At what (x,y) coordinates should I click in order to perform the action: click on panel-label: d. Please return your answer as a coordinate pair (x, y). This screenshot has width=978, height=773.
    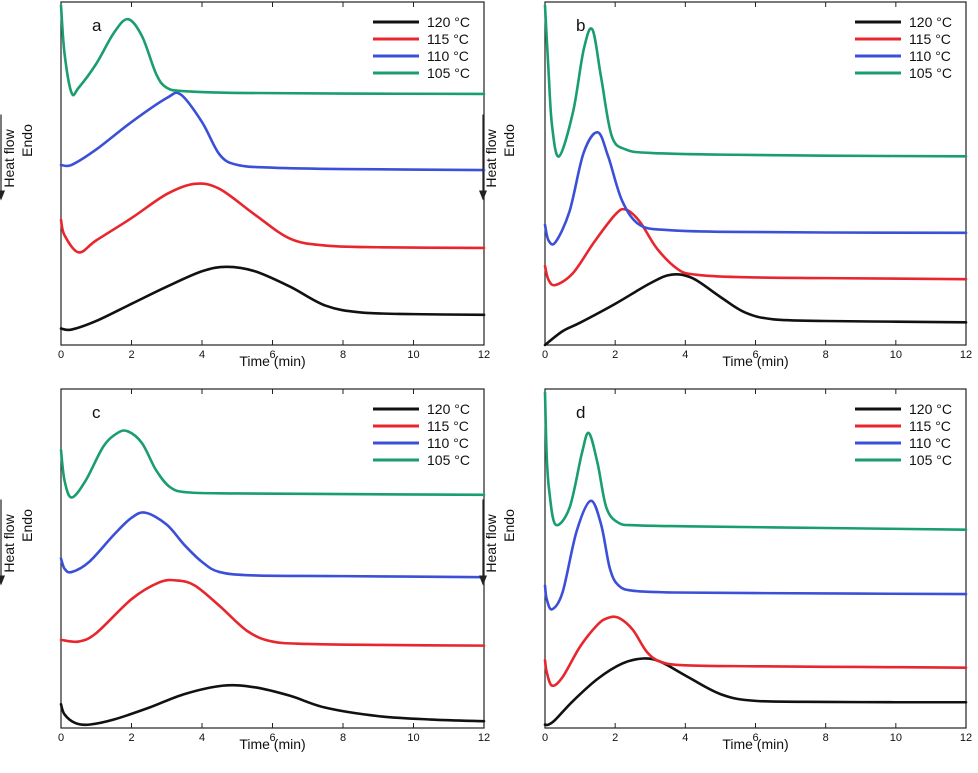
    Looking at the image, I should click on (580, 412).